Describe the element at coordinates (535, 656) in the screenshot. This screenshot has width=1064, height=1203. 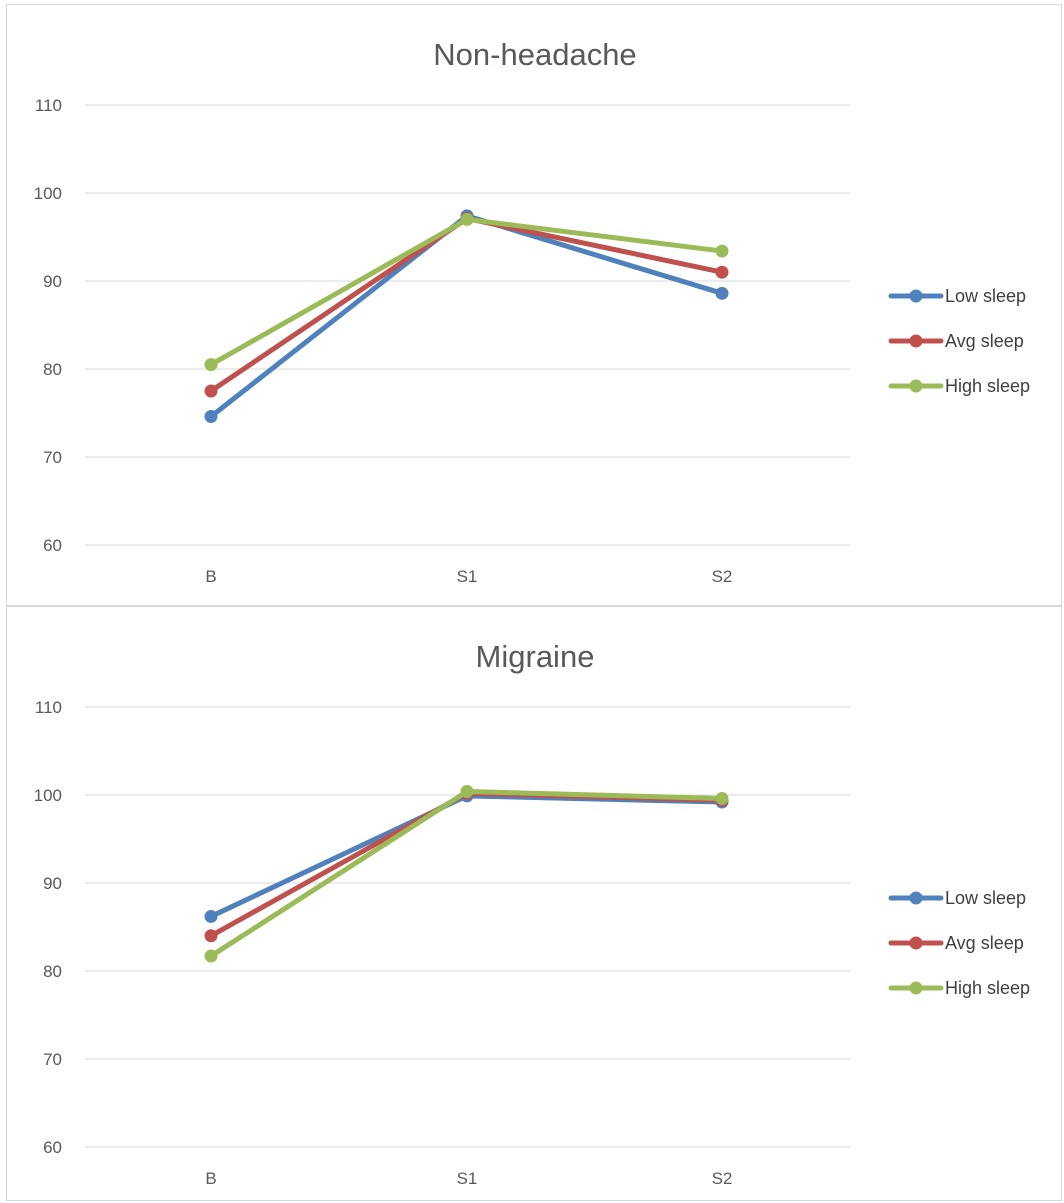
I see `chart-title: Migraine` at that location.